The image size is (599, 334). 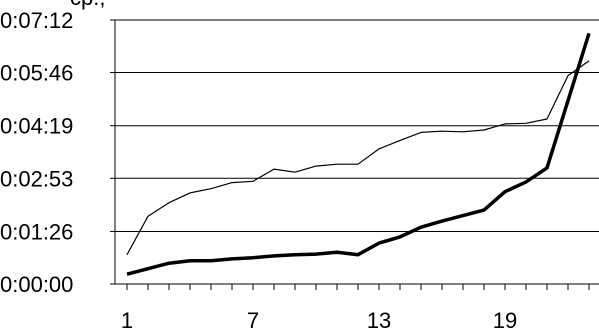 I want to click on x-tick-label: 19, so click(x=505, y=320).